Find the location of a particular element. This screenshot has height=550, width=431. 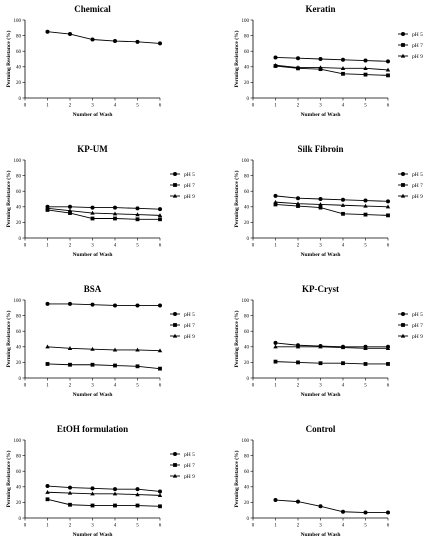

chart-title: KP-Cryst is located at coordinates (320, 289).